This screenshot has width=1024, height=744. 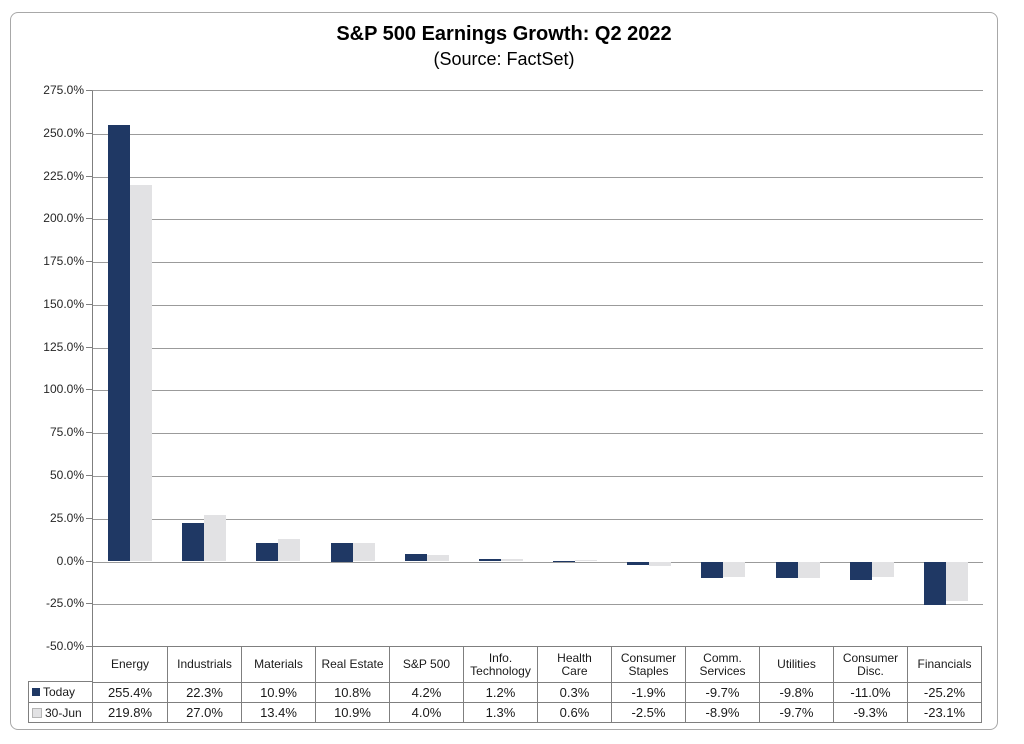 I want to click on table-value-cell: 0.3%, so click(x=574, y=693).